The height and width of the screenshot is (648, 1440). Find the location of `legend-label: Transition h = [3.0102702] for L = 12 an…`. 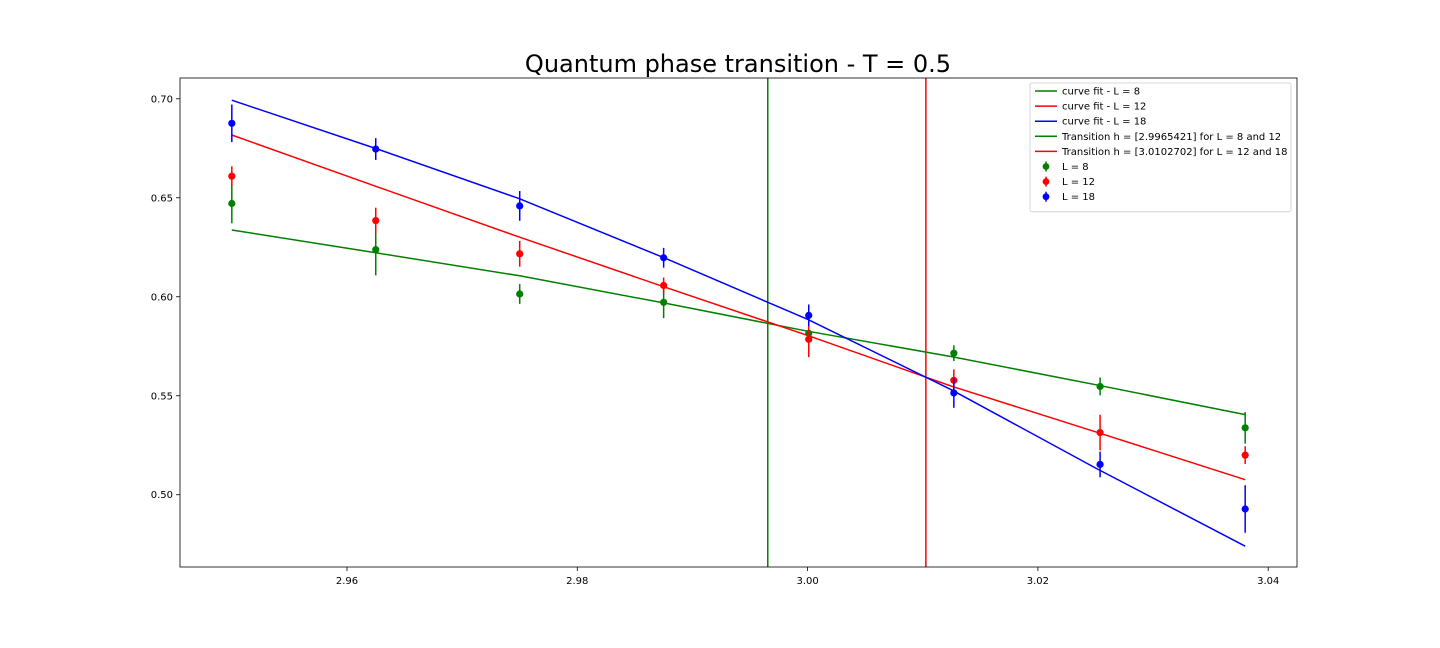

legend-label: Transition h = [3.0102702] for L = 12 an… is located at coordinates (1174, 152).